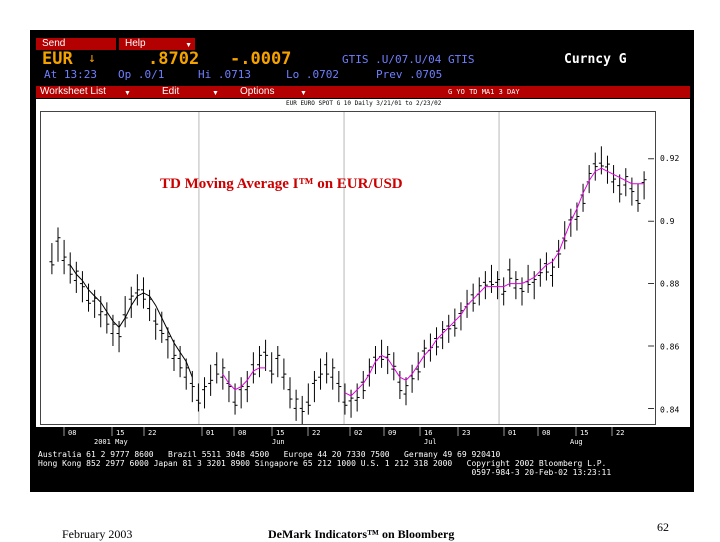 Image resolution: width=720 pixels, height=542 pixels. What do you see at coordinates (157, 44) in the screenshot?
I see `help-menu-button: Help ▼` at bounding box center [157, 44].